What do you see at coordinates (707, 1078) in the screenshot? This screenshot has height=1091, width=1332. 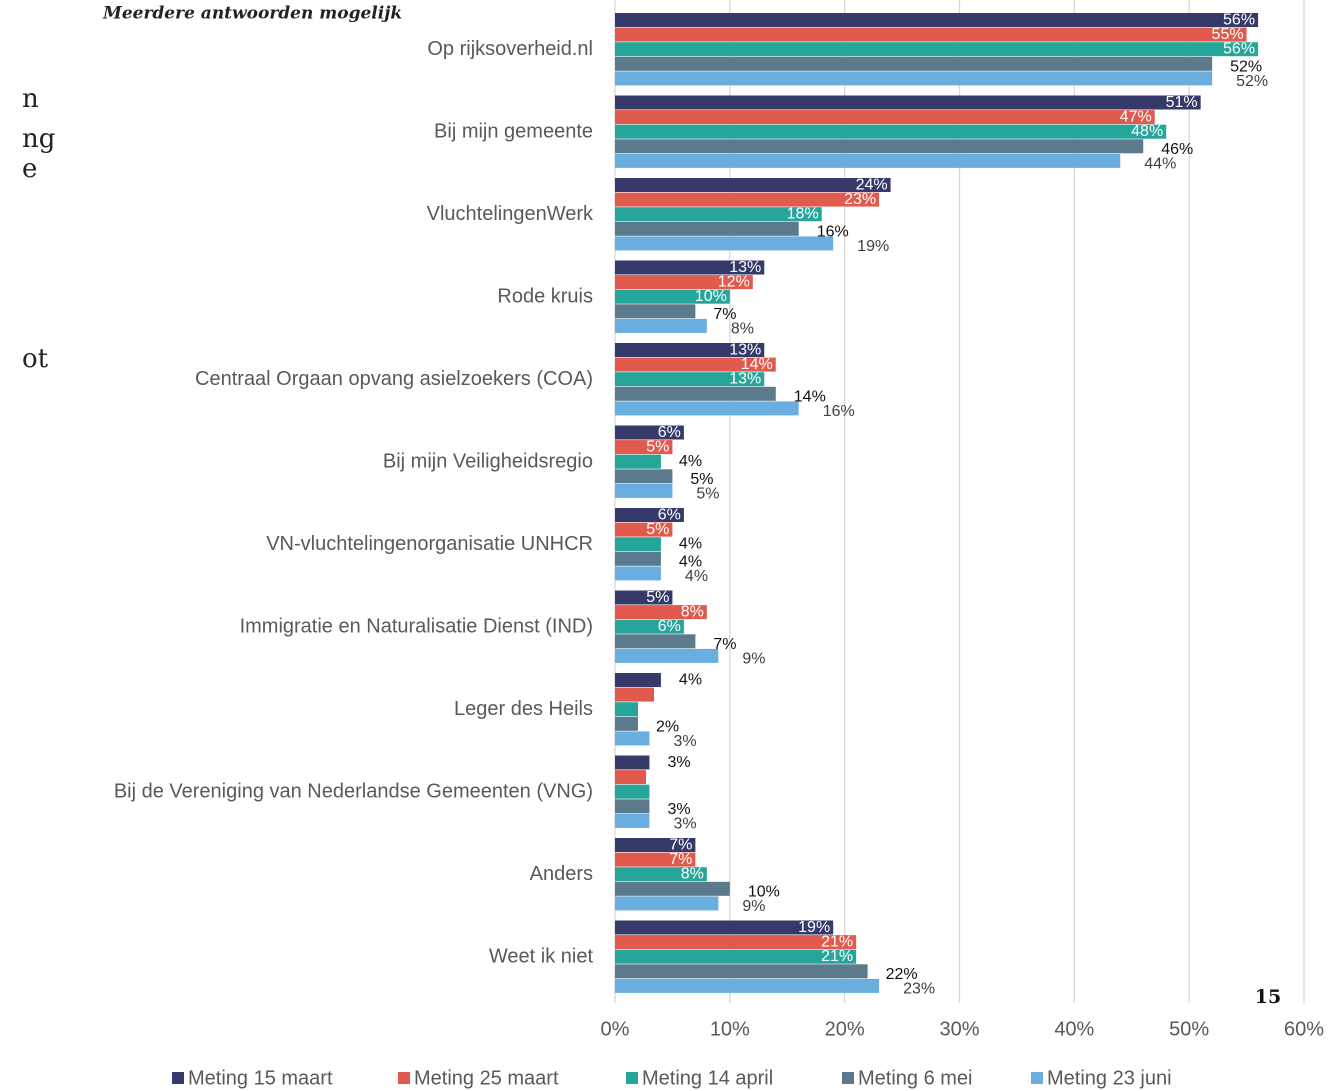 I see `legend-label: Meting 14 april` at bounding box center [707, 1078].